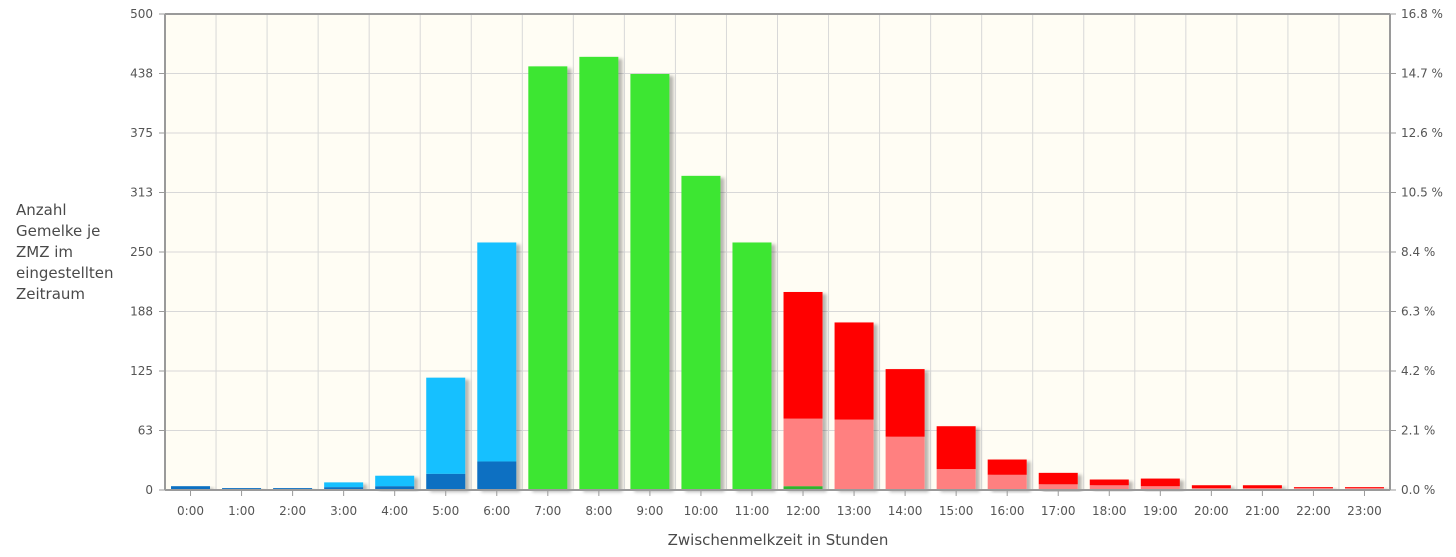 The height and width of the screenshot is (557, 1456). I want to click on y2-tick-label: 8.4 %, so click(1418, 252).